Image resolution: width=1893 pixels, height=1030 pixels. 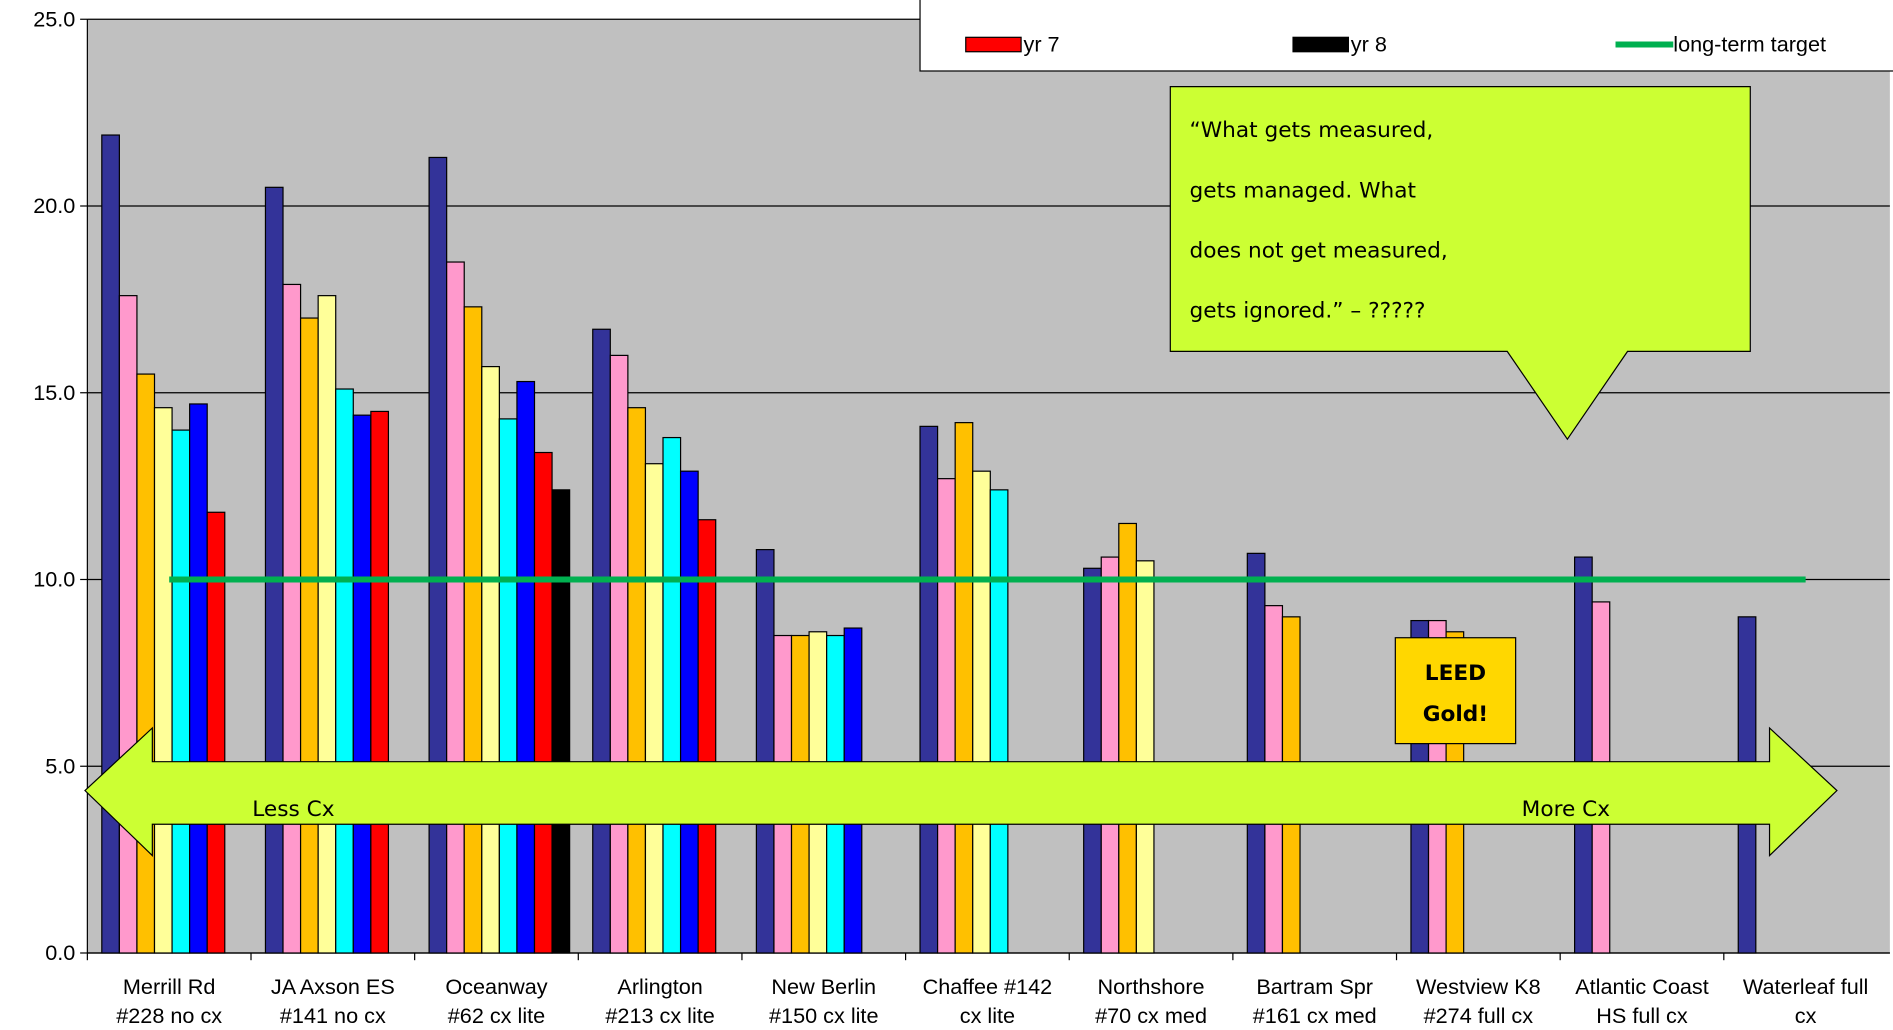 I want to click on legend-label: yr 8, so click(x=1369, y=44).